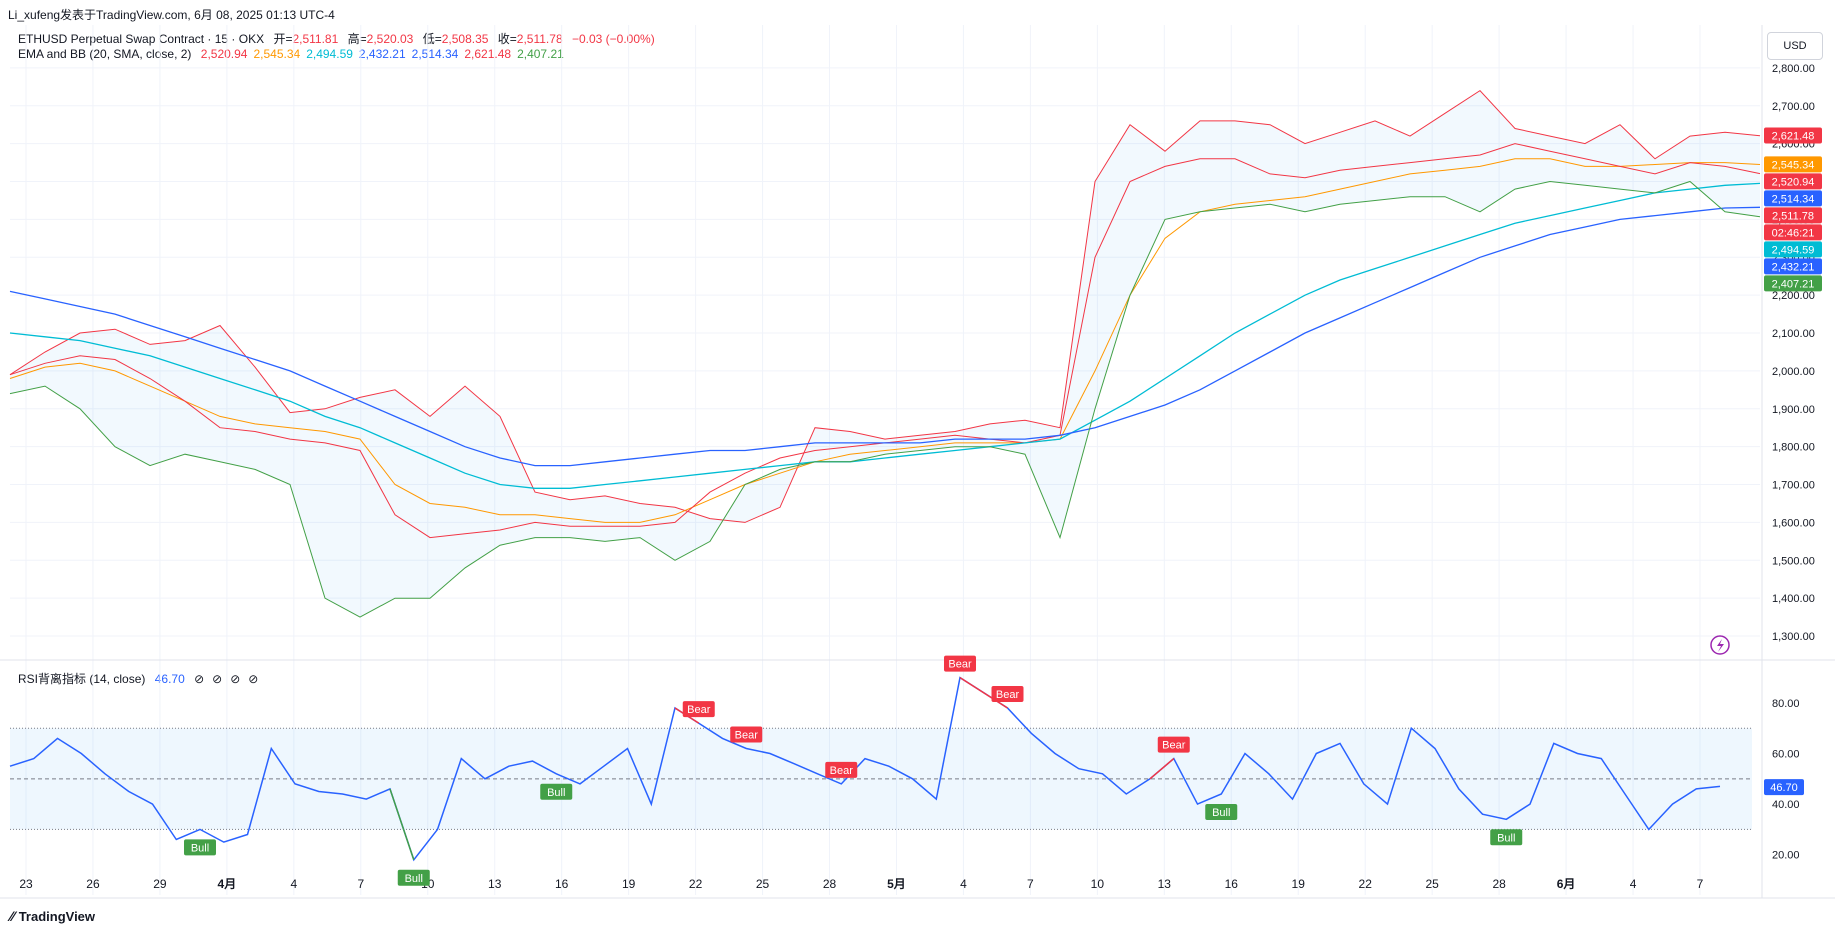 This screenshot has height=932, width=1835. I want to click on price-axis-label: 1,300.00, so click(1793, 637).